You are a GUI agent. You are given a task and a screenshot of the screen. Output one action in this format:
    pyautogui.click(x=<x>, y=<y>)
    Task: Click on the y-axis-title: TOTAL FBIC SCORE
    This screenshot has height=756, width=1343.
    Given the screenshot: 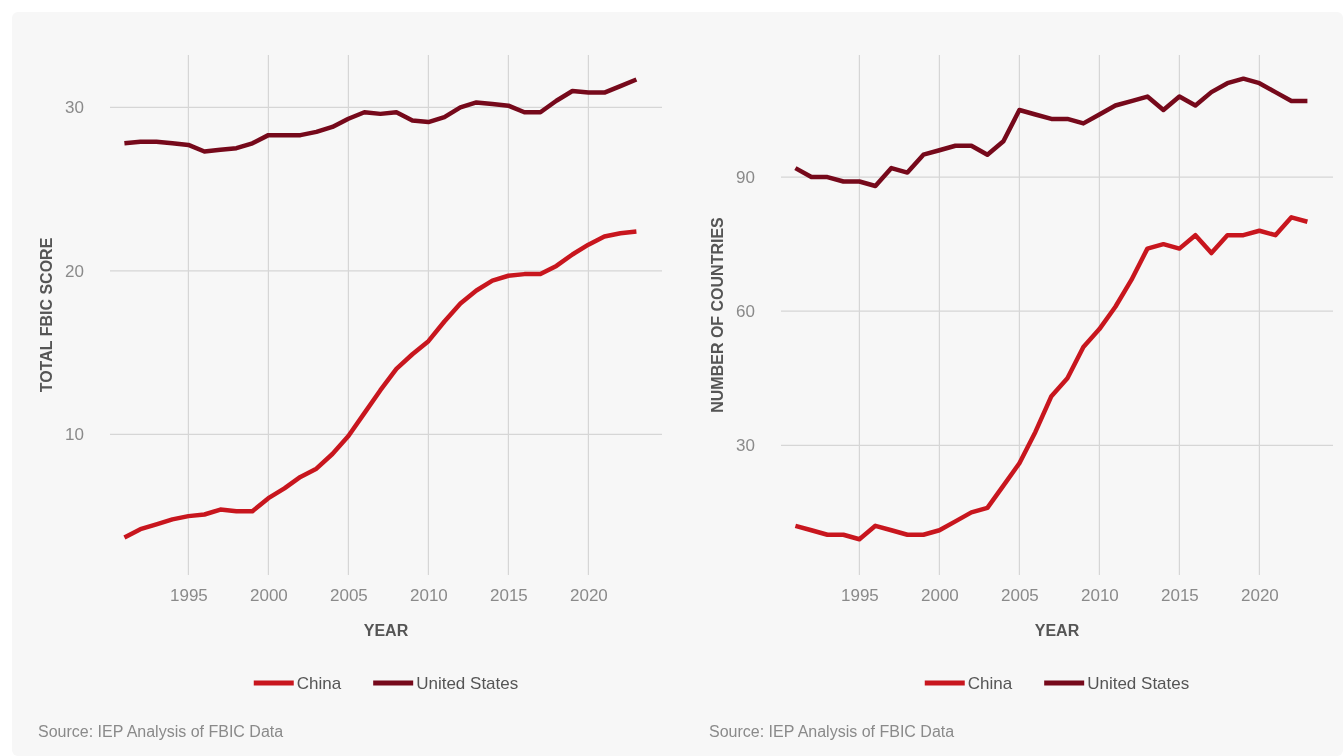 What is the action you would take?
    pyautogui.click(x=46, y=315)
    